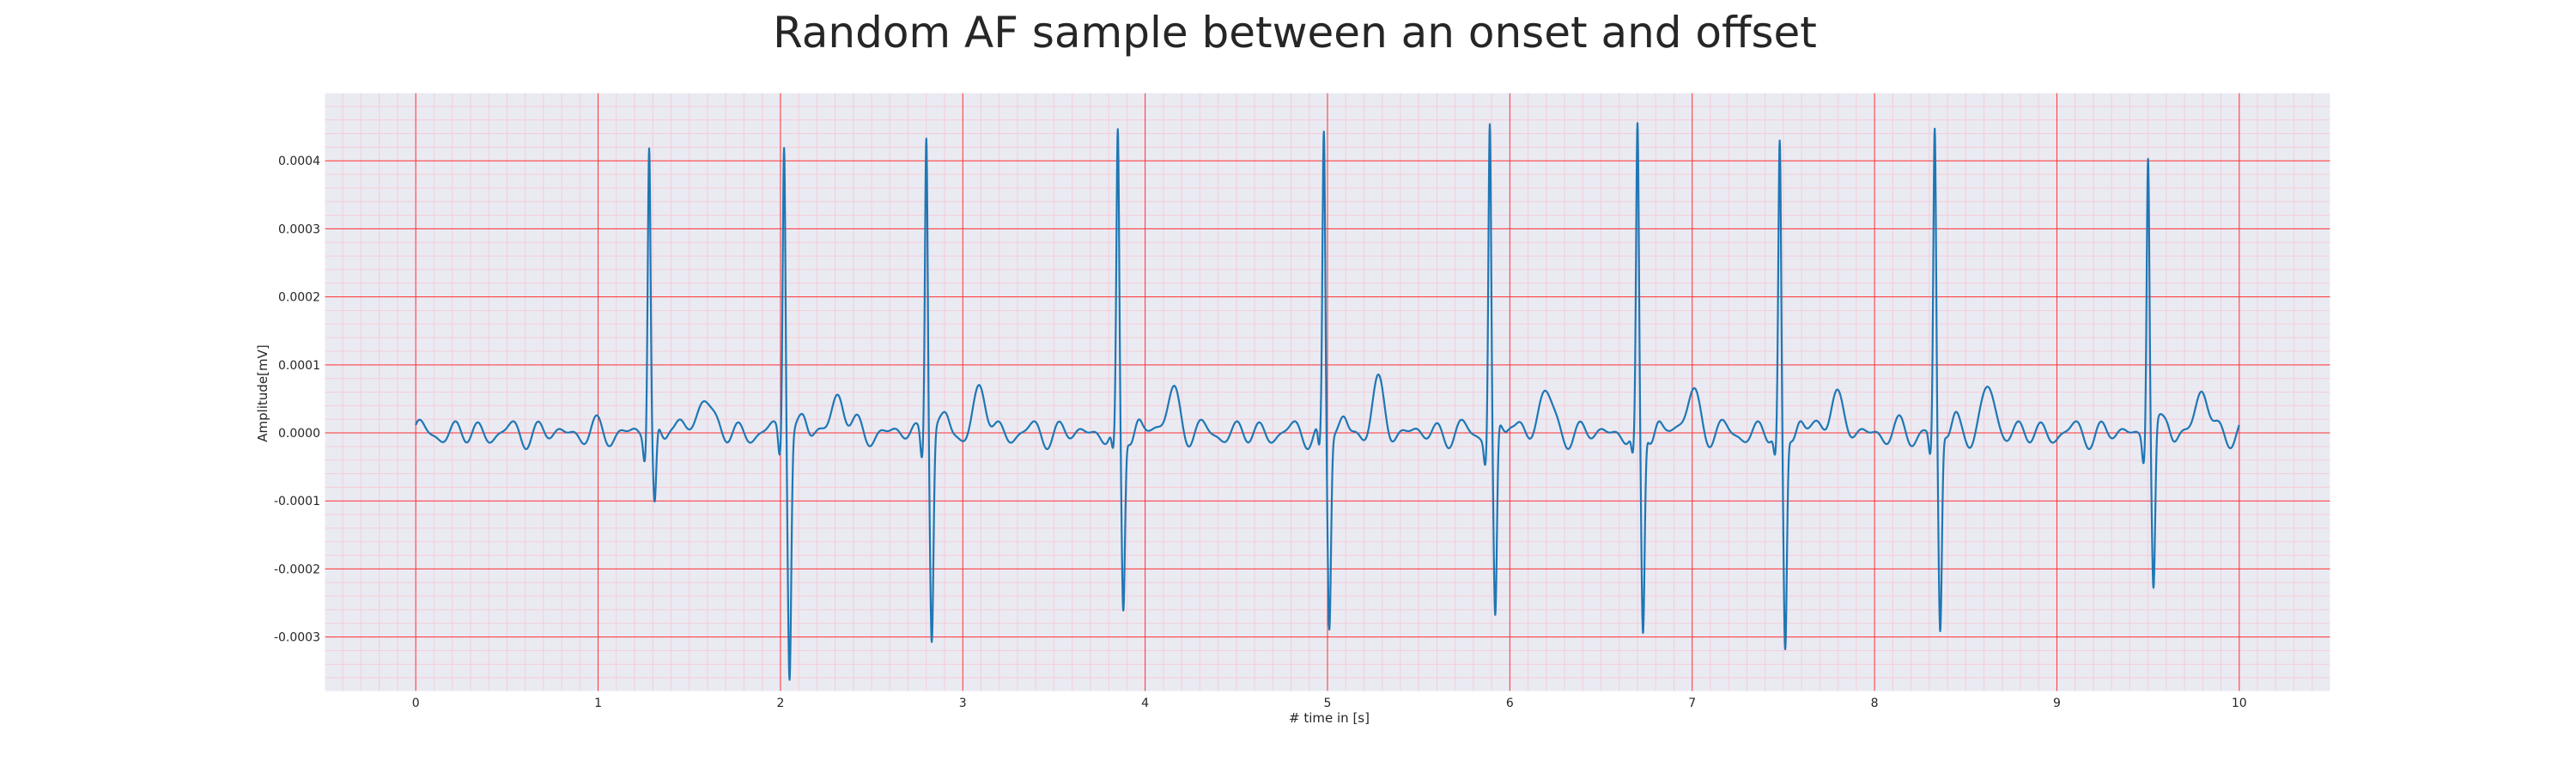  What do you see at coordinates (963, 703) in the screenshot?
I see `x-tick-label: 3` at bounding box center [963, 703].